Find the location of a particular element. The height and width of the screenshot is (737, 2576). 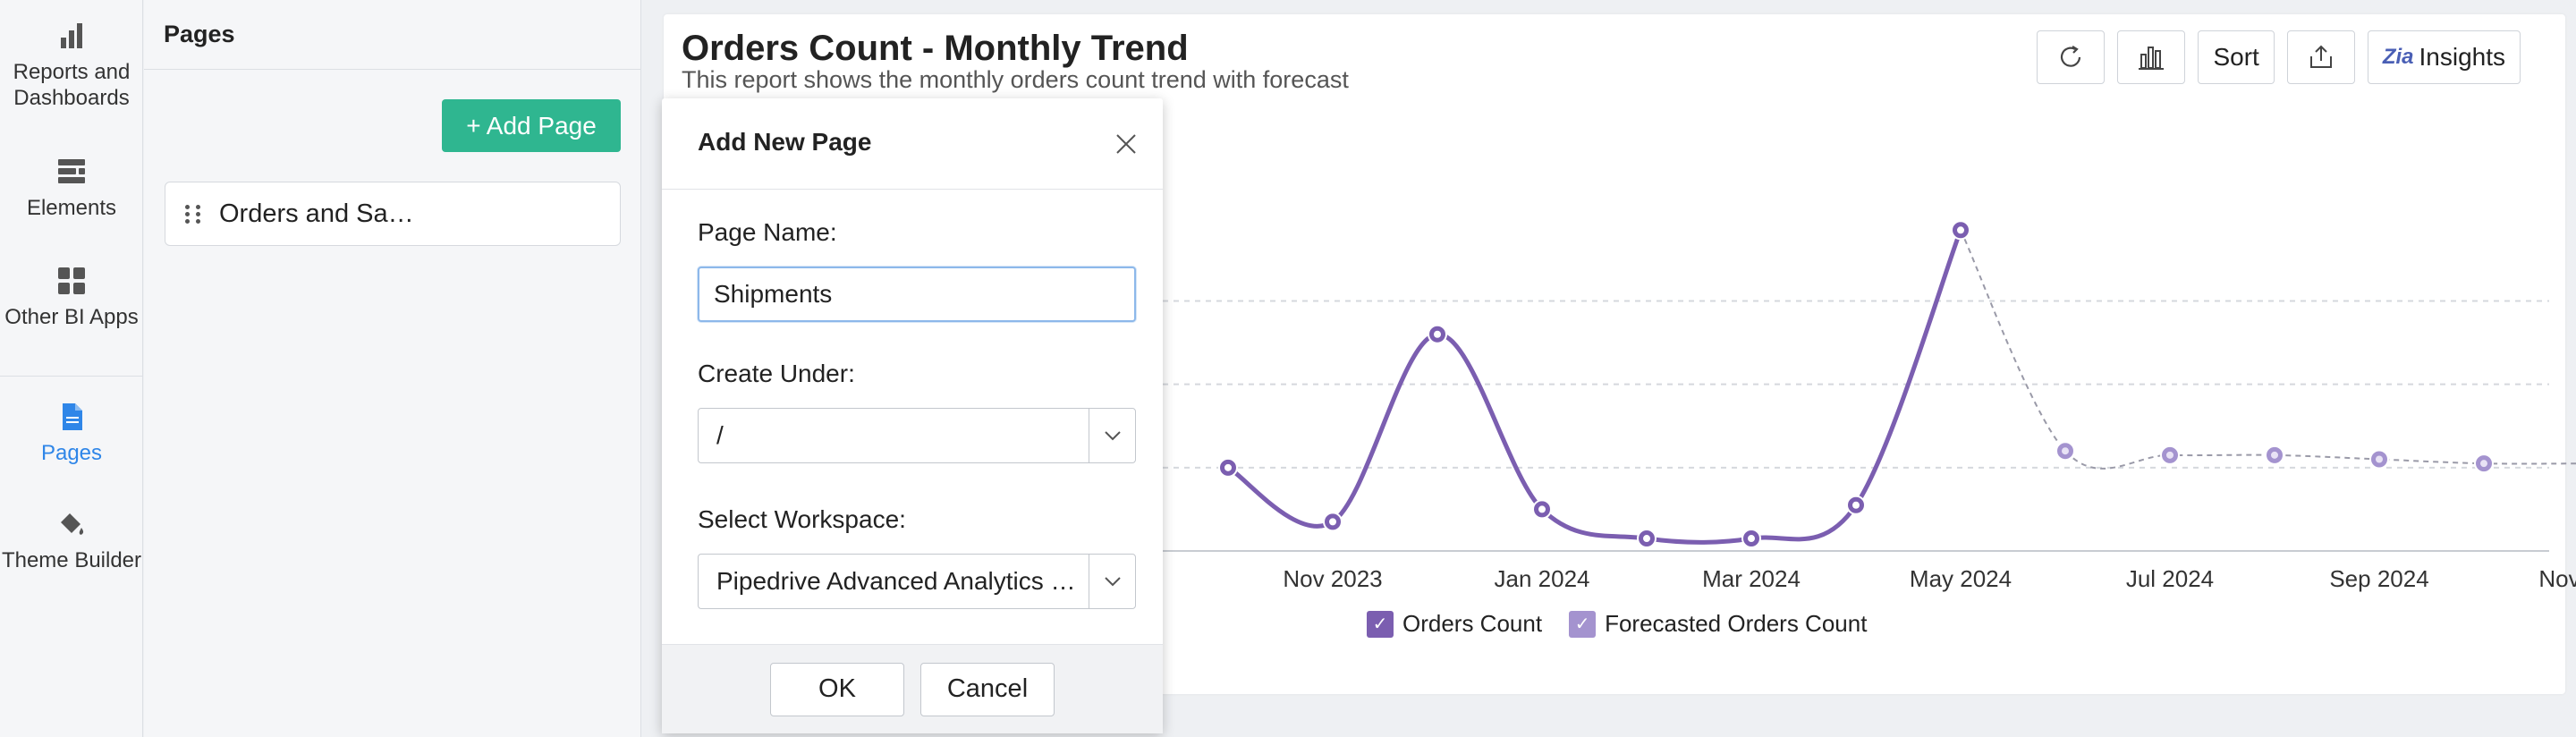

x-tick-label: Sep 2024 is located at coordinates (2378, 578).